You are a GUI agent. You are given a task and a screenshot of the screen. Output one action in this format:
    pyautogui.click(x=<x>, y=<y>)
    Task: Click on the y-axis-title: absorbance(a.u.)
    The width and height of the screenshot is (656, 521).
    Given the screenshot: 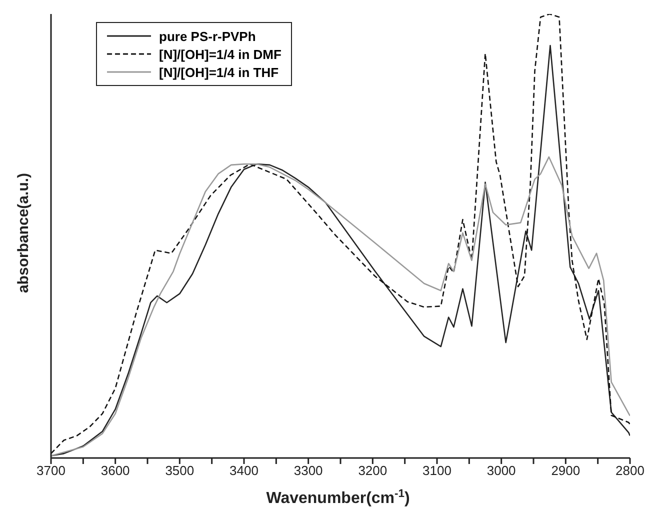 What is the action you would take?
    pyautogui.click(x=23, y=233)
    